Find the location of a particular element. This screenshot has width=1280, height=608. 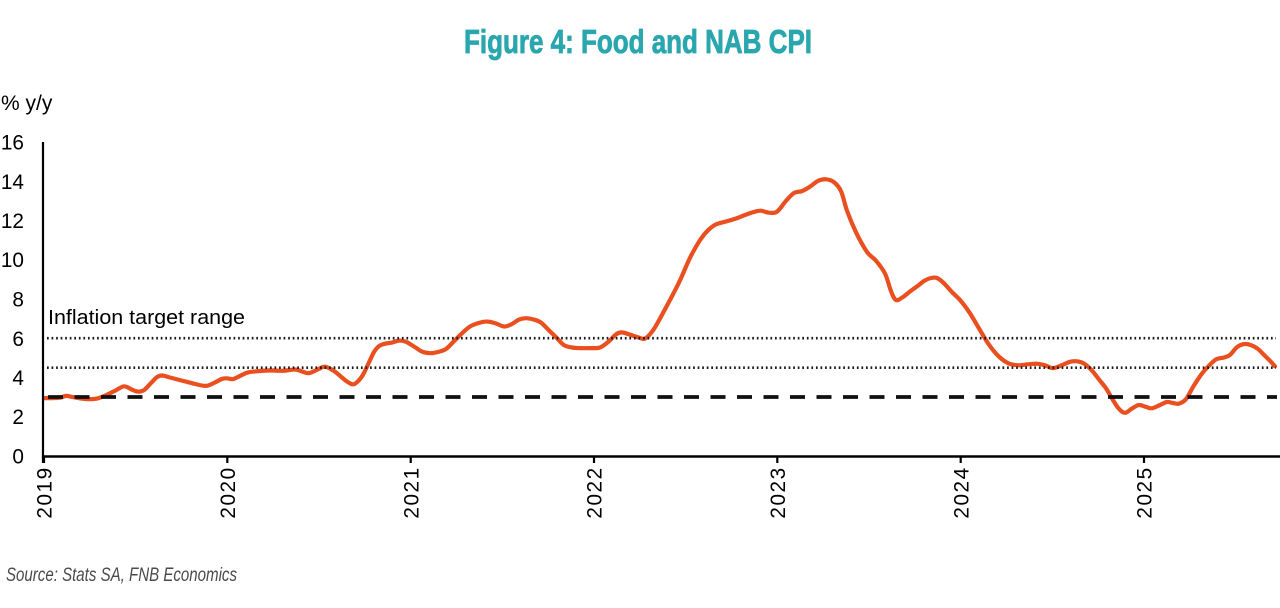

svg-text: Inflation target range is located at coordinates (146, 318).